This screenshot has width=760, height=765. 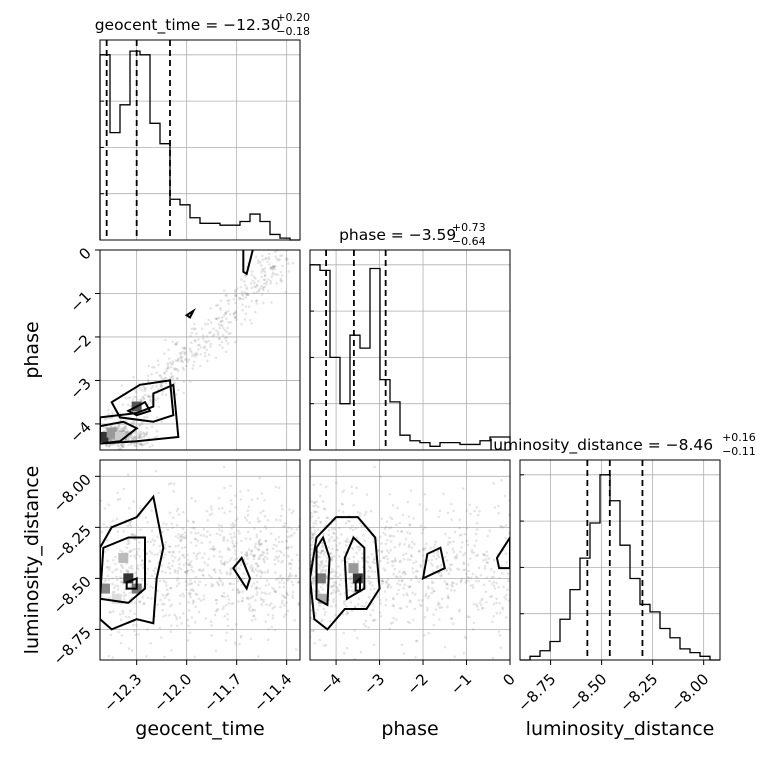 I want to click on x-tick-label-luminosity_distance: −8.25, so click(x=638, y=692).